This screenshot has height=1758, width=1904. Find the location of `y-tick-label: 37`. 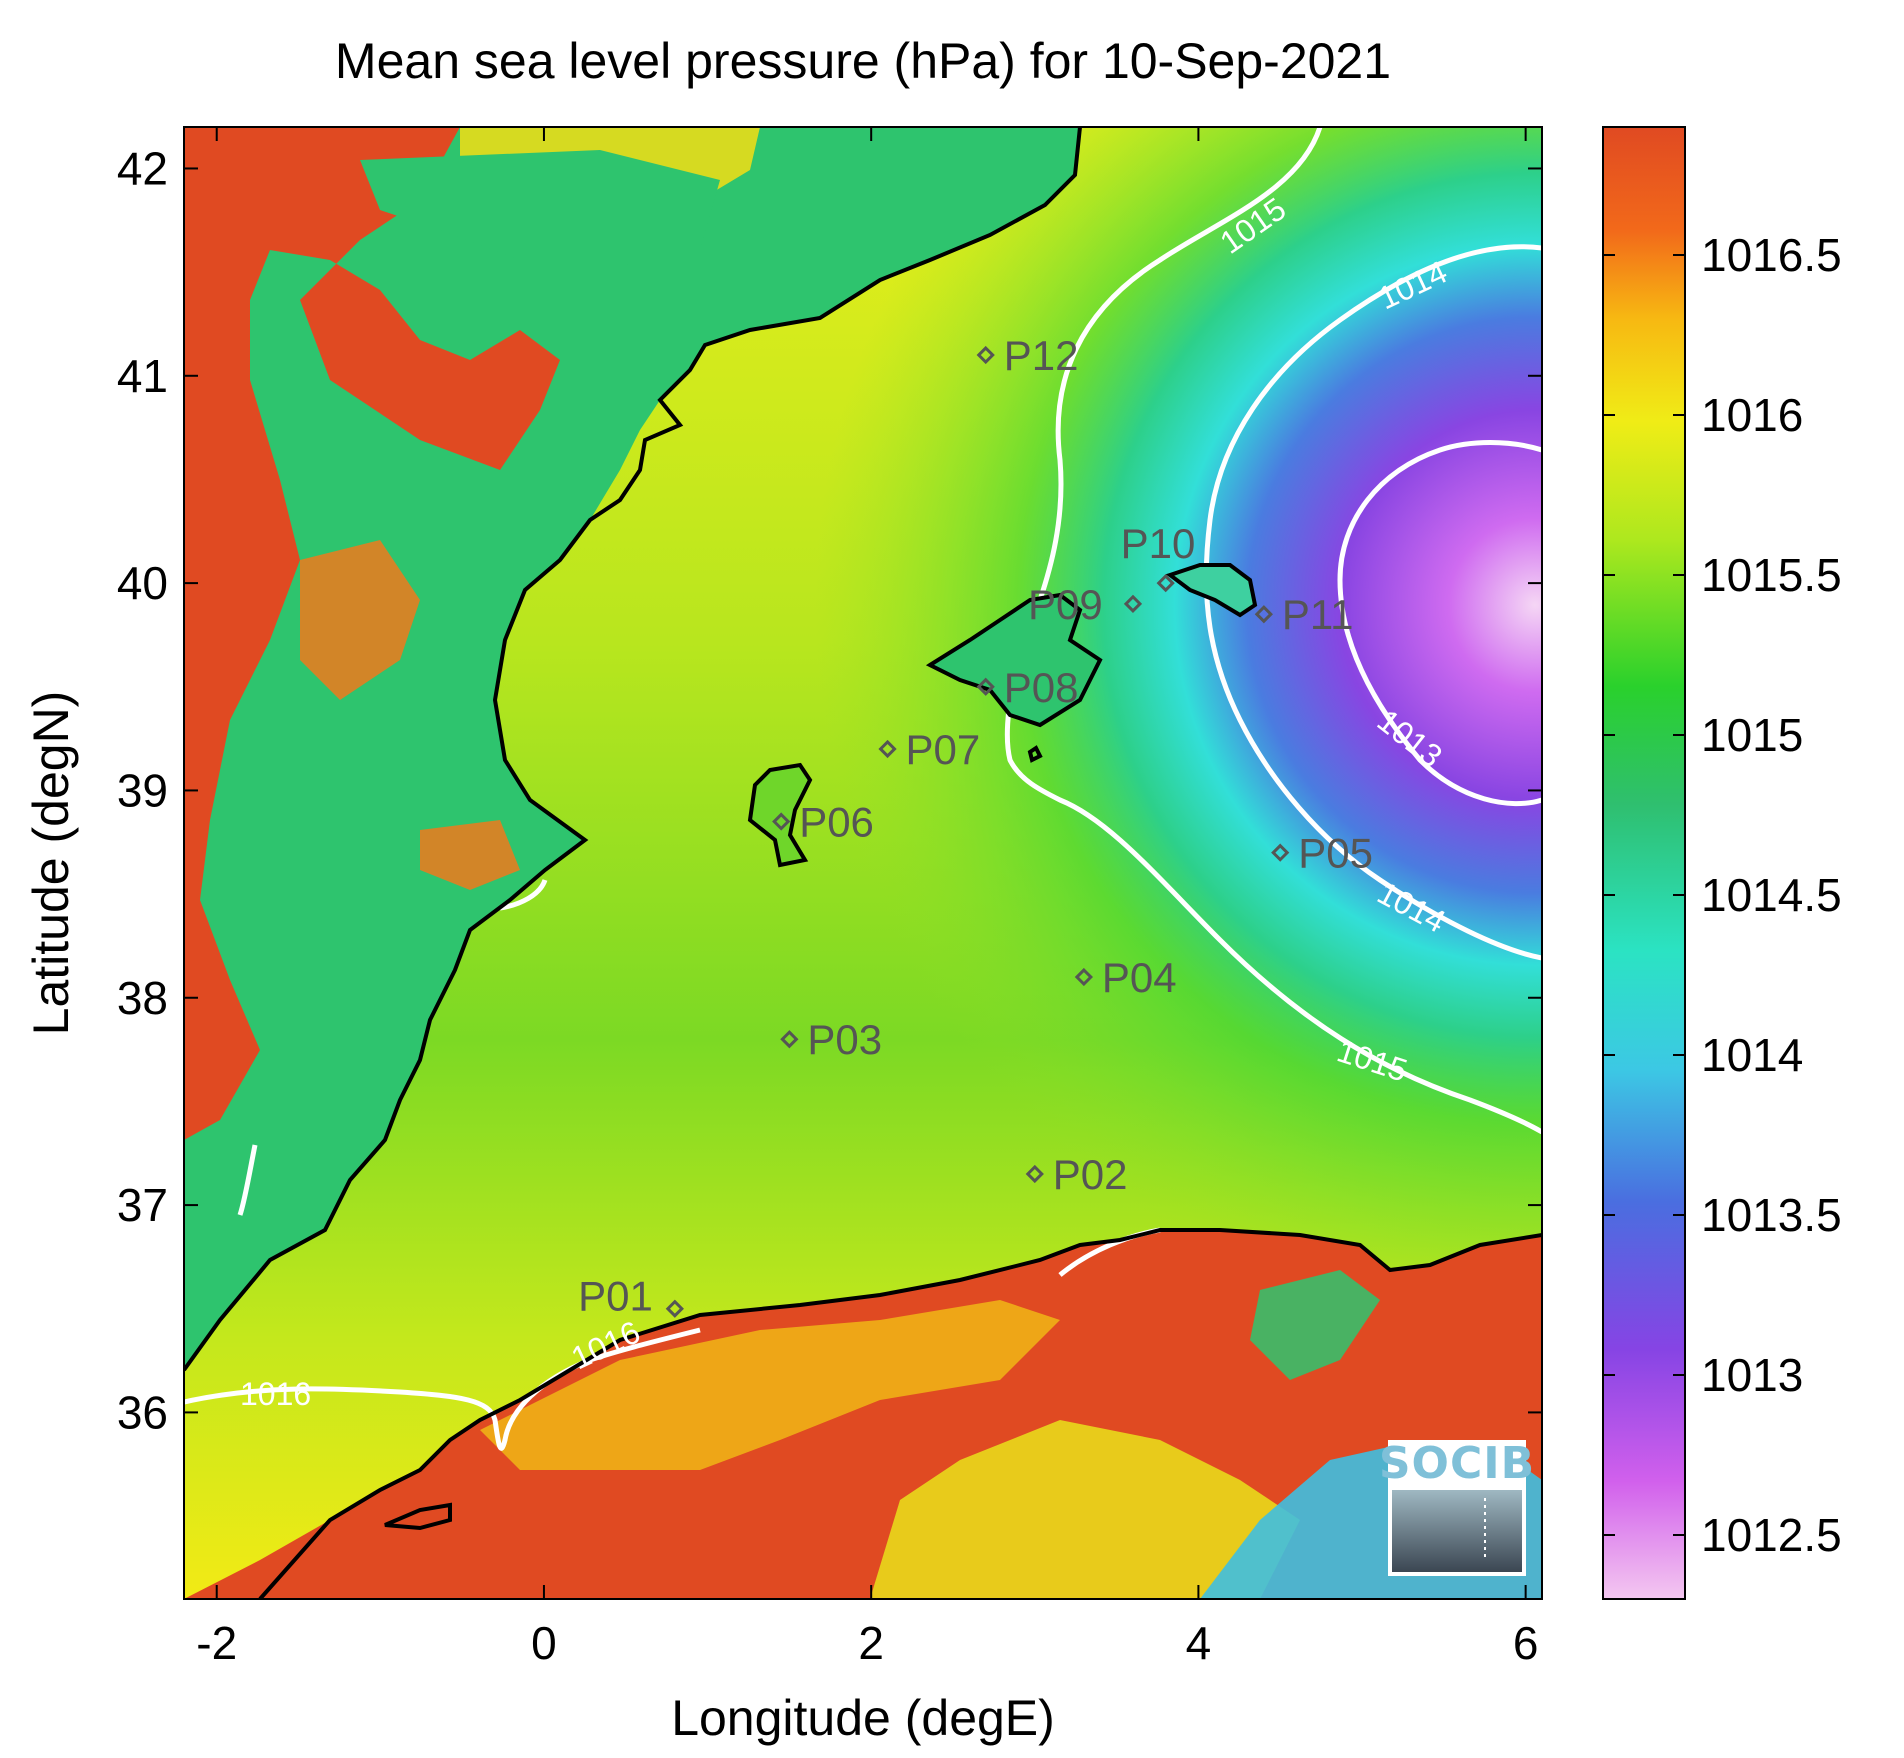

y-tick-label: 37 is located at coordinates (142, 1205).